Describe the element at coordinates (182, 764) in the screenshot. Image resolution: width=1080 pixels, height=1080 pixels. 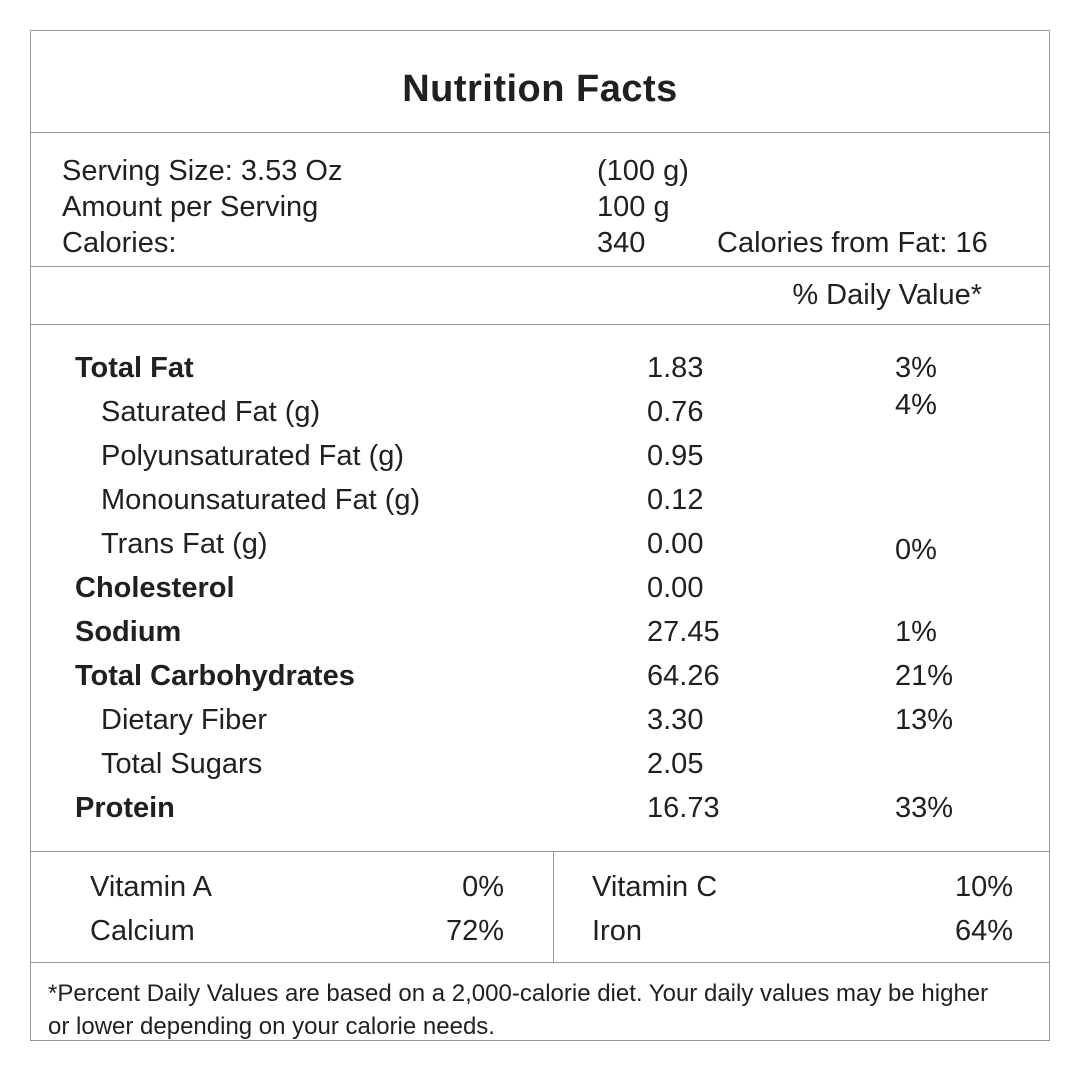
I see `nutrient-label: Total Sugars` at that location.